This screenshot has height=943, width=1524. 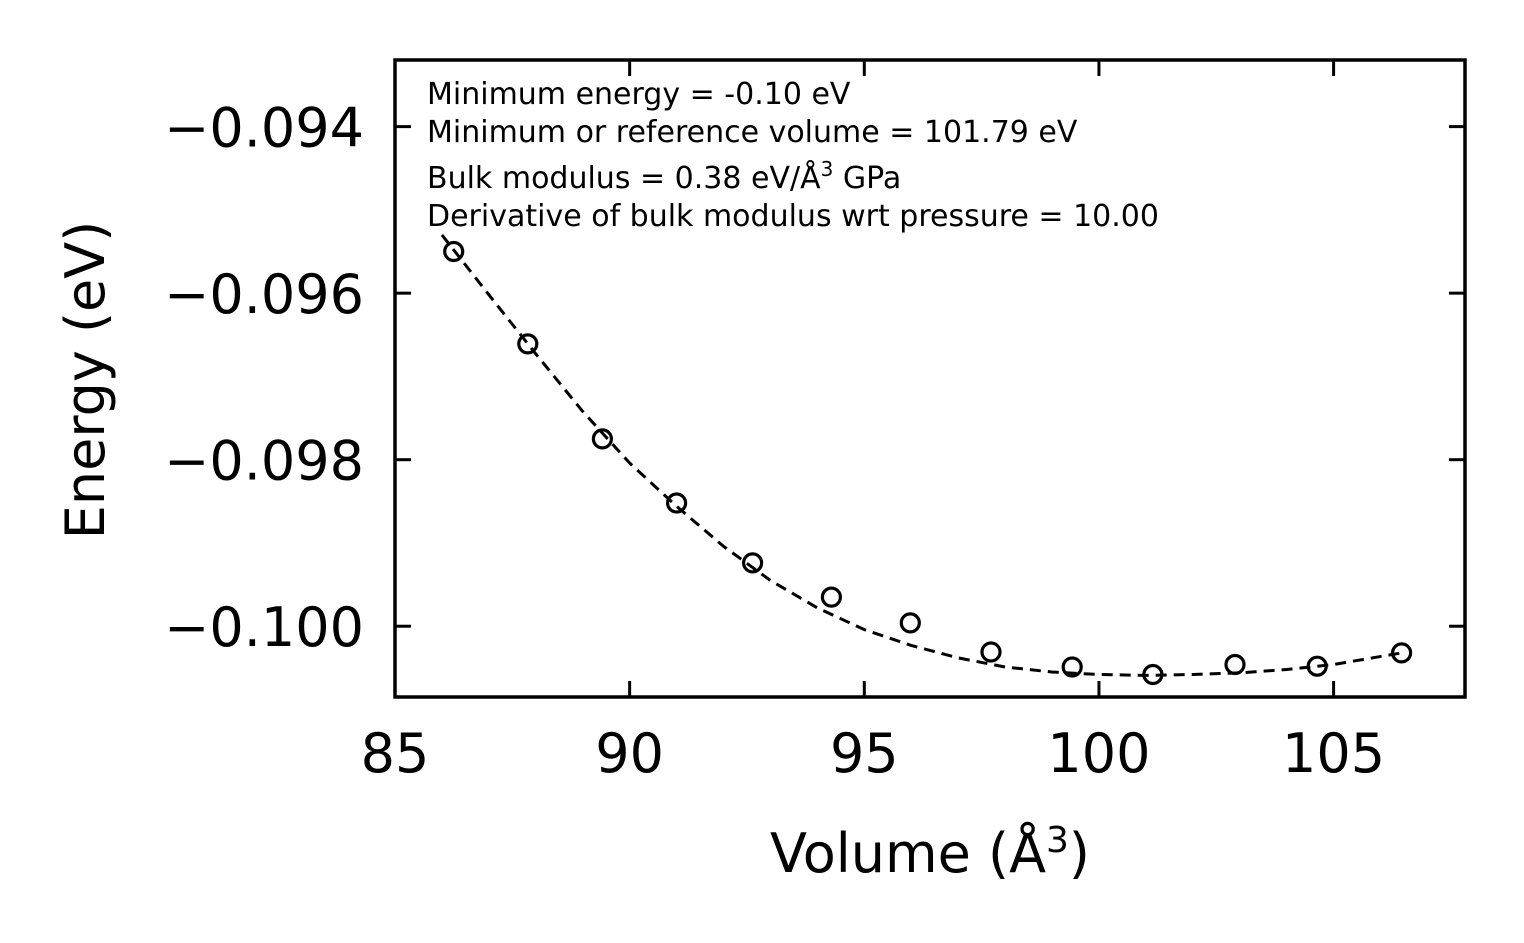 I want to click on y-axis-title: Energy (eV), so click(x=85, y=380).